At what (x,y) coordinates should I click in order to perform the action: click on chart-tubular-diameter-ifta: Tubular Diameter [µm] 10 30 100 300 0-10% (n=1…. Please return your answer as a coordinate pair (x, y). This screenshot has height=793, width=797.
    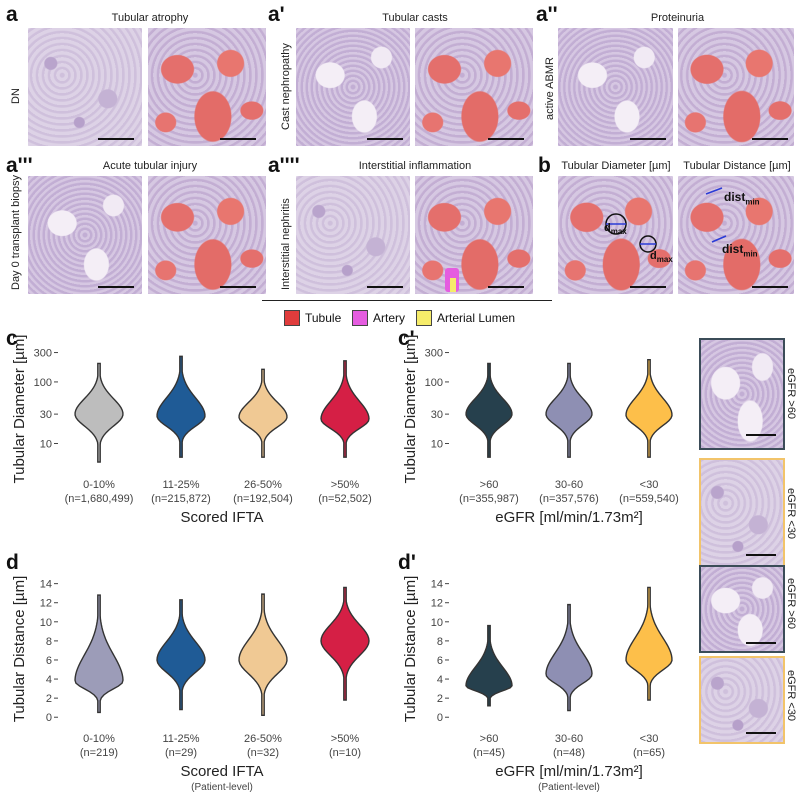
    Looking at the image, I should click on (191, 430).